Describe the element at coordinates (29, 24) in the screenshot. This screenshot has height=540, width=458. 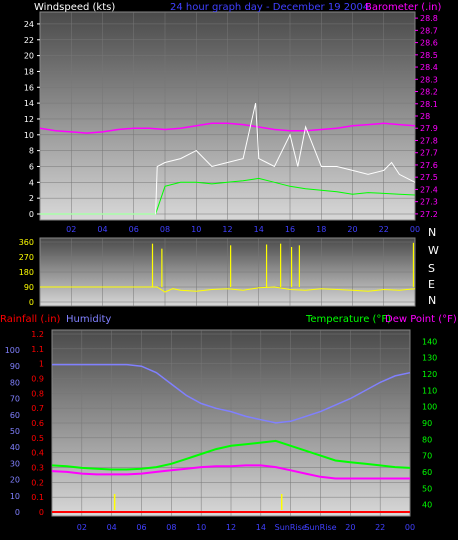
I see `wind-tick-label: 24` at that location.